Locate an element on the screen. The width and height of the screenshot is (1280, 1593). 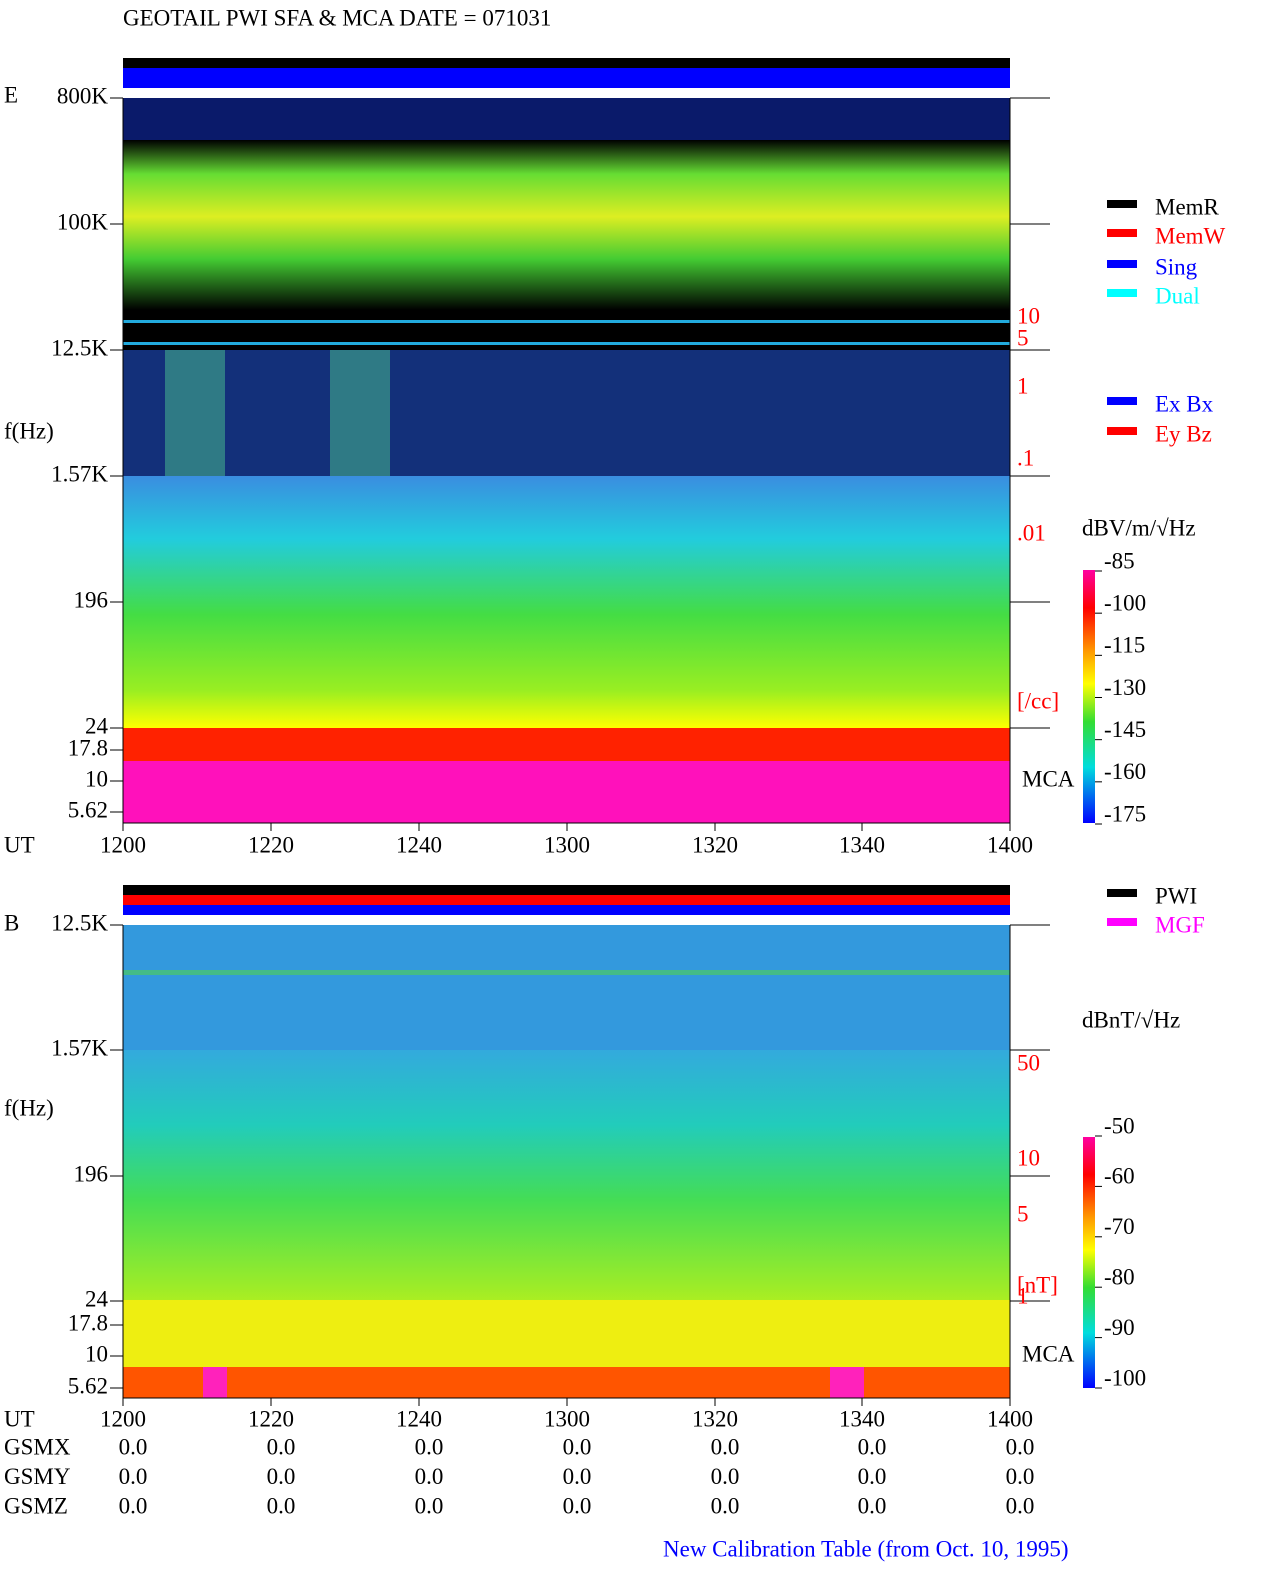
orbit-label: GSMY is located at coordinates (37, 1476).